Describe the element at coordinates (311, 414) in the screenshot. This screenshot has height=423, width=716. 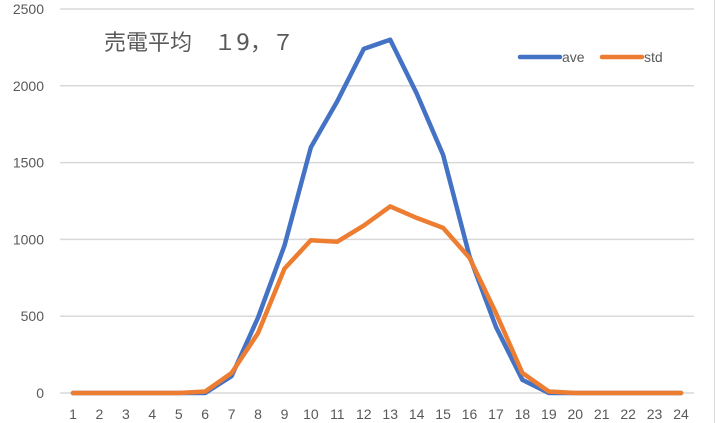
I see `x-tick-label: 10` at that location.